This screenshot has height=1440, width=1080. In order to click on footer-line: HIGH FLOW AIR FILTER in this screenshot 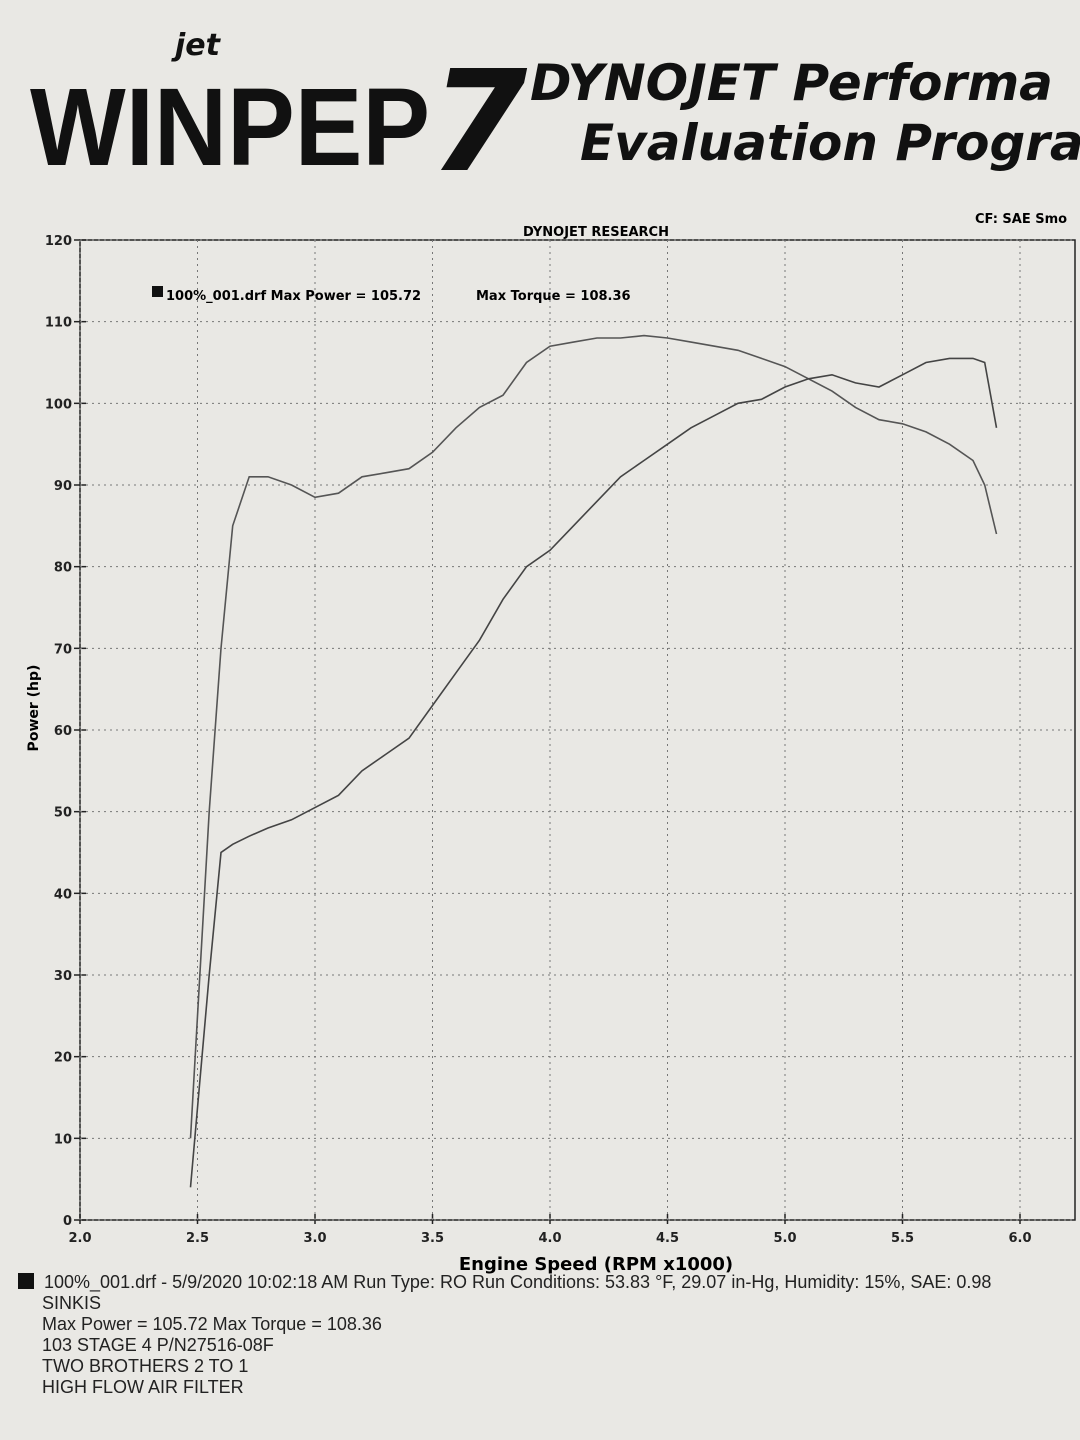, I will do `click(143, 1387)`.